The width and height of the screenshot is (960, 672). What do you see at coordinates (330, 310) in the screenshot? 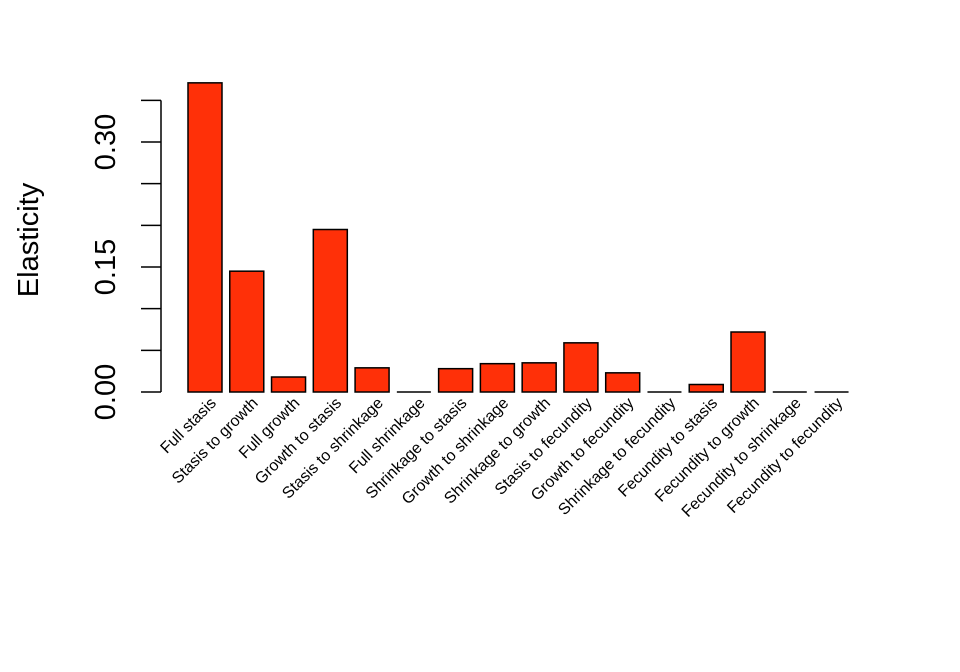
I see `bar-growth-to-stasis` at bounding box center [330, 310].